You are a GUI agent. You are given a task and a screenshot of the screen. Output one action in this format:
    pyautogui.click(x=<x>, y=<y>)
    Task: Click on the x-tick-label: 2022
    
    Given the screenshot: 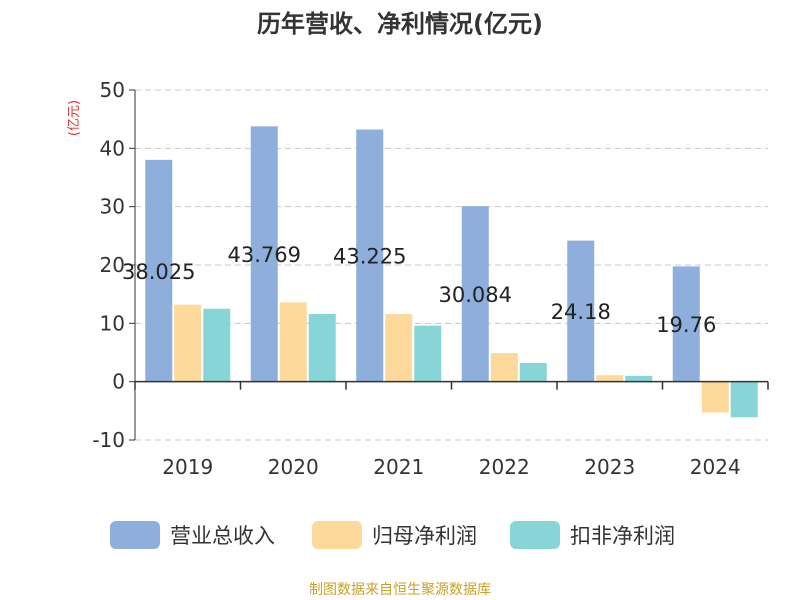 What is the action you would take?
    pyautogui.click(x=504, y=467)
    